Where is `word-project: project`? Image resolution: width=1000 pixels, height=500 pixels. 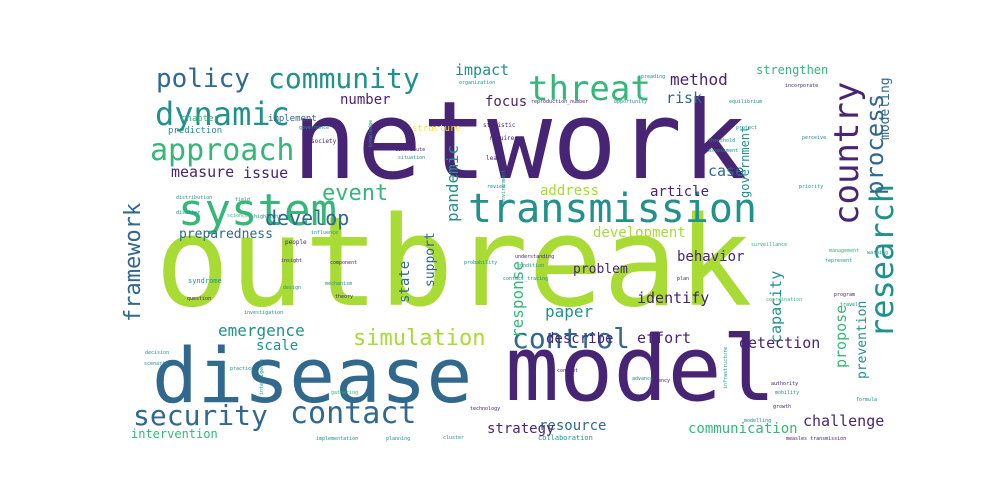
word-project: project is located at coordinates (746, 128).